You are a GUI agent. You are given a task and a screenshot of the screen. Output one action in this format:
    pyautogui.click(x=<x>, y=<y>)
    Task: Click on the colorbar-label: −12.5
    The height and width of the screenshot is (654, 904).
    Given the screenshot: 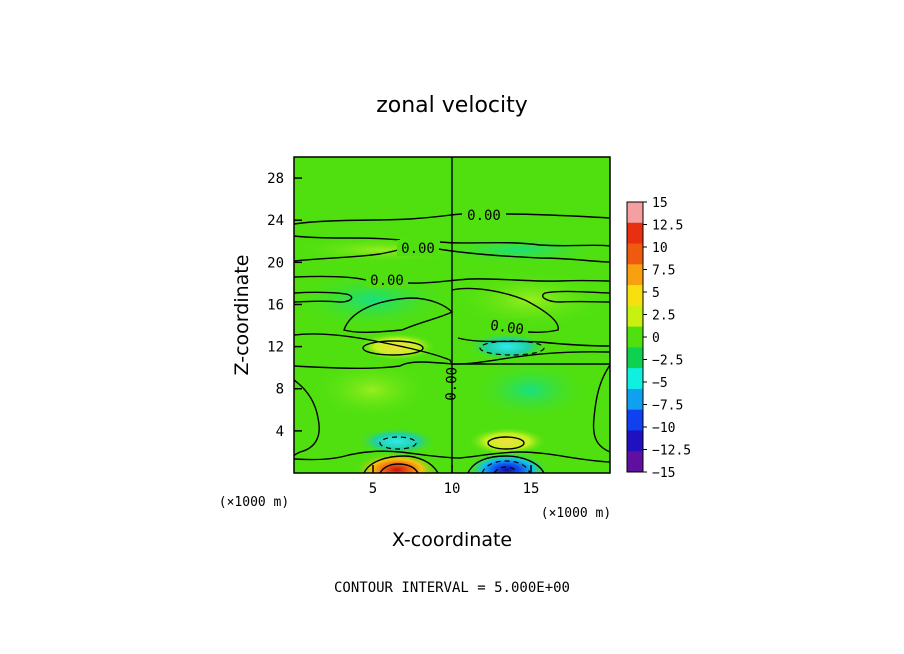 What is the action you would take?
    pyautogui.click(x=671, y=451)
    